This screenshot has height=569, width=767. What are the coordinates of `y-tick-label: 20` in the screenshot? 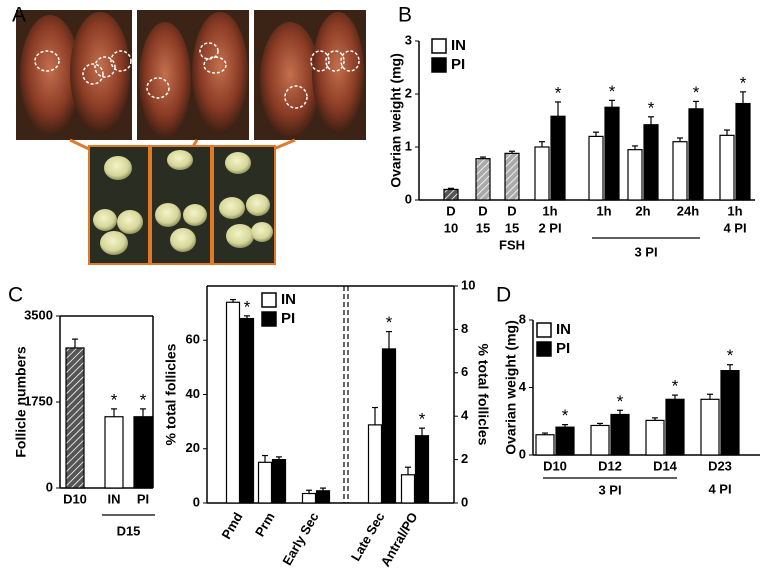 It's located at (193, 447).